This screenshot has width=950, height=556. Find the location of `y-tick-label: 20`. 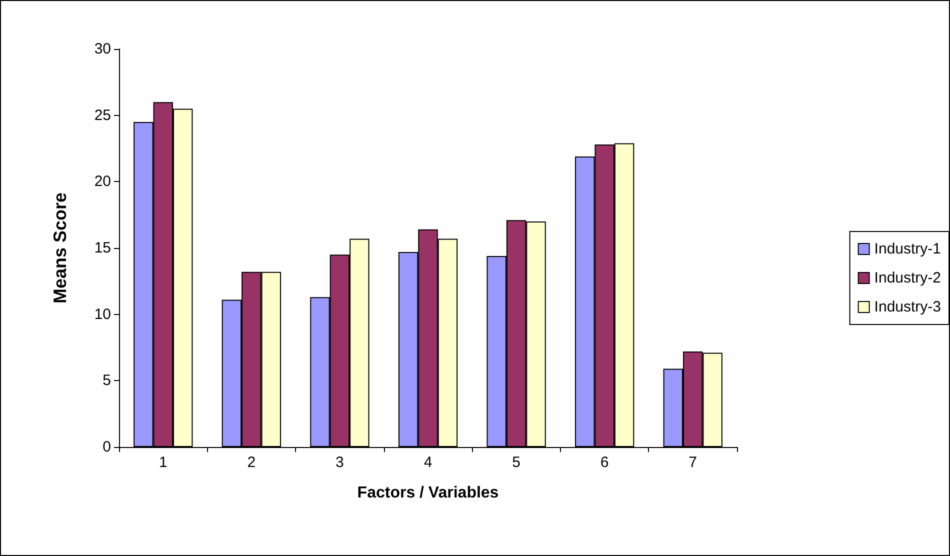

y-tick-label: 20 is located at coordinates (102, 181).